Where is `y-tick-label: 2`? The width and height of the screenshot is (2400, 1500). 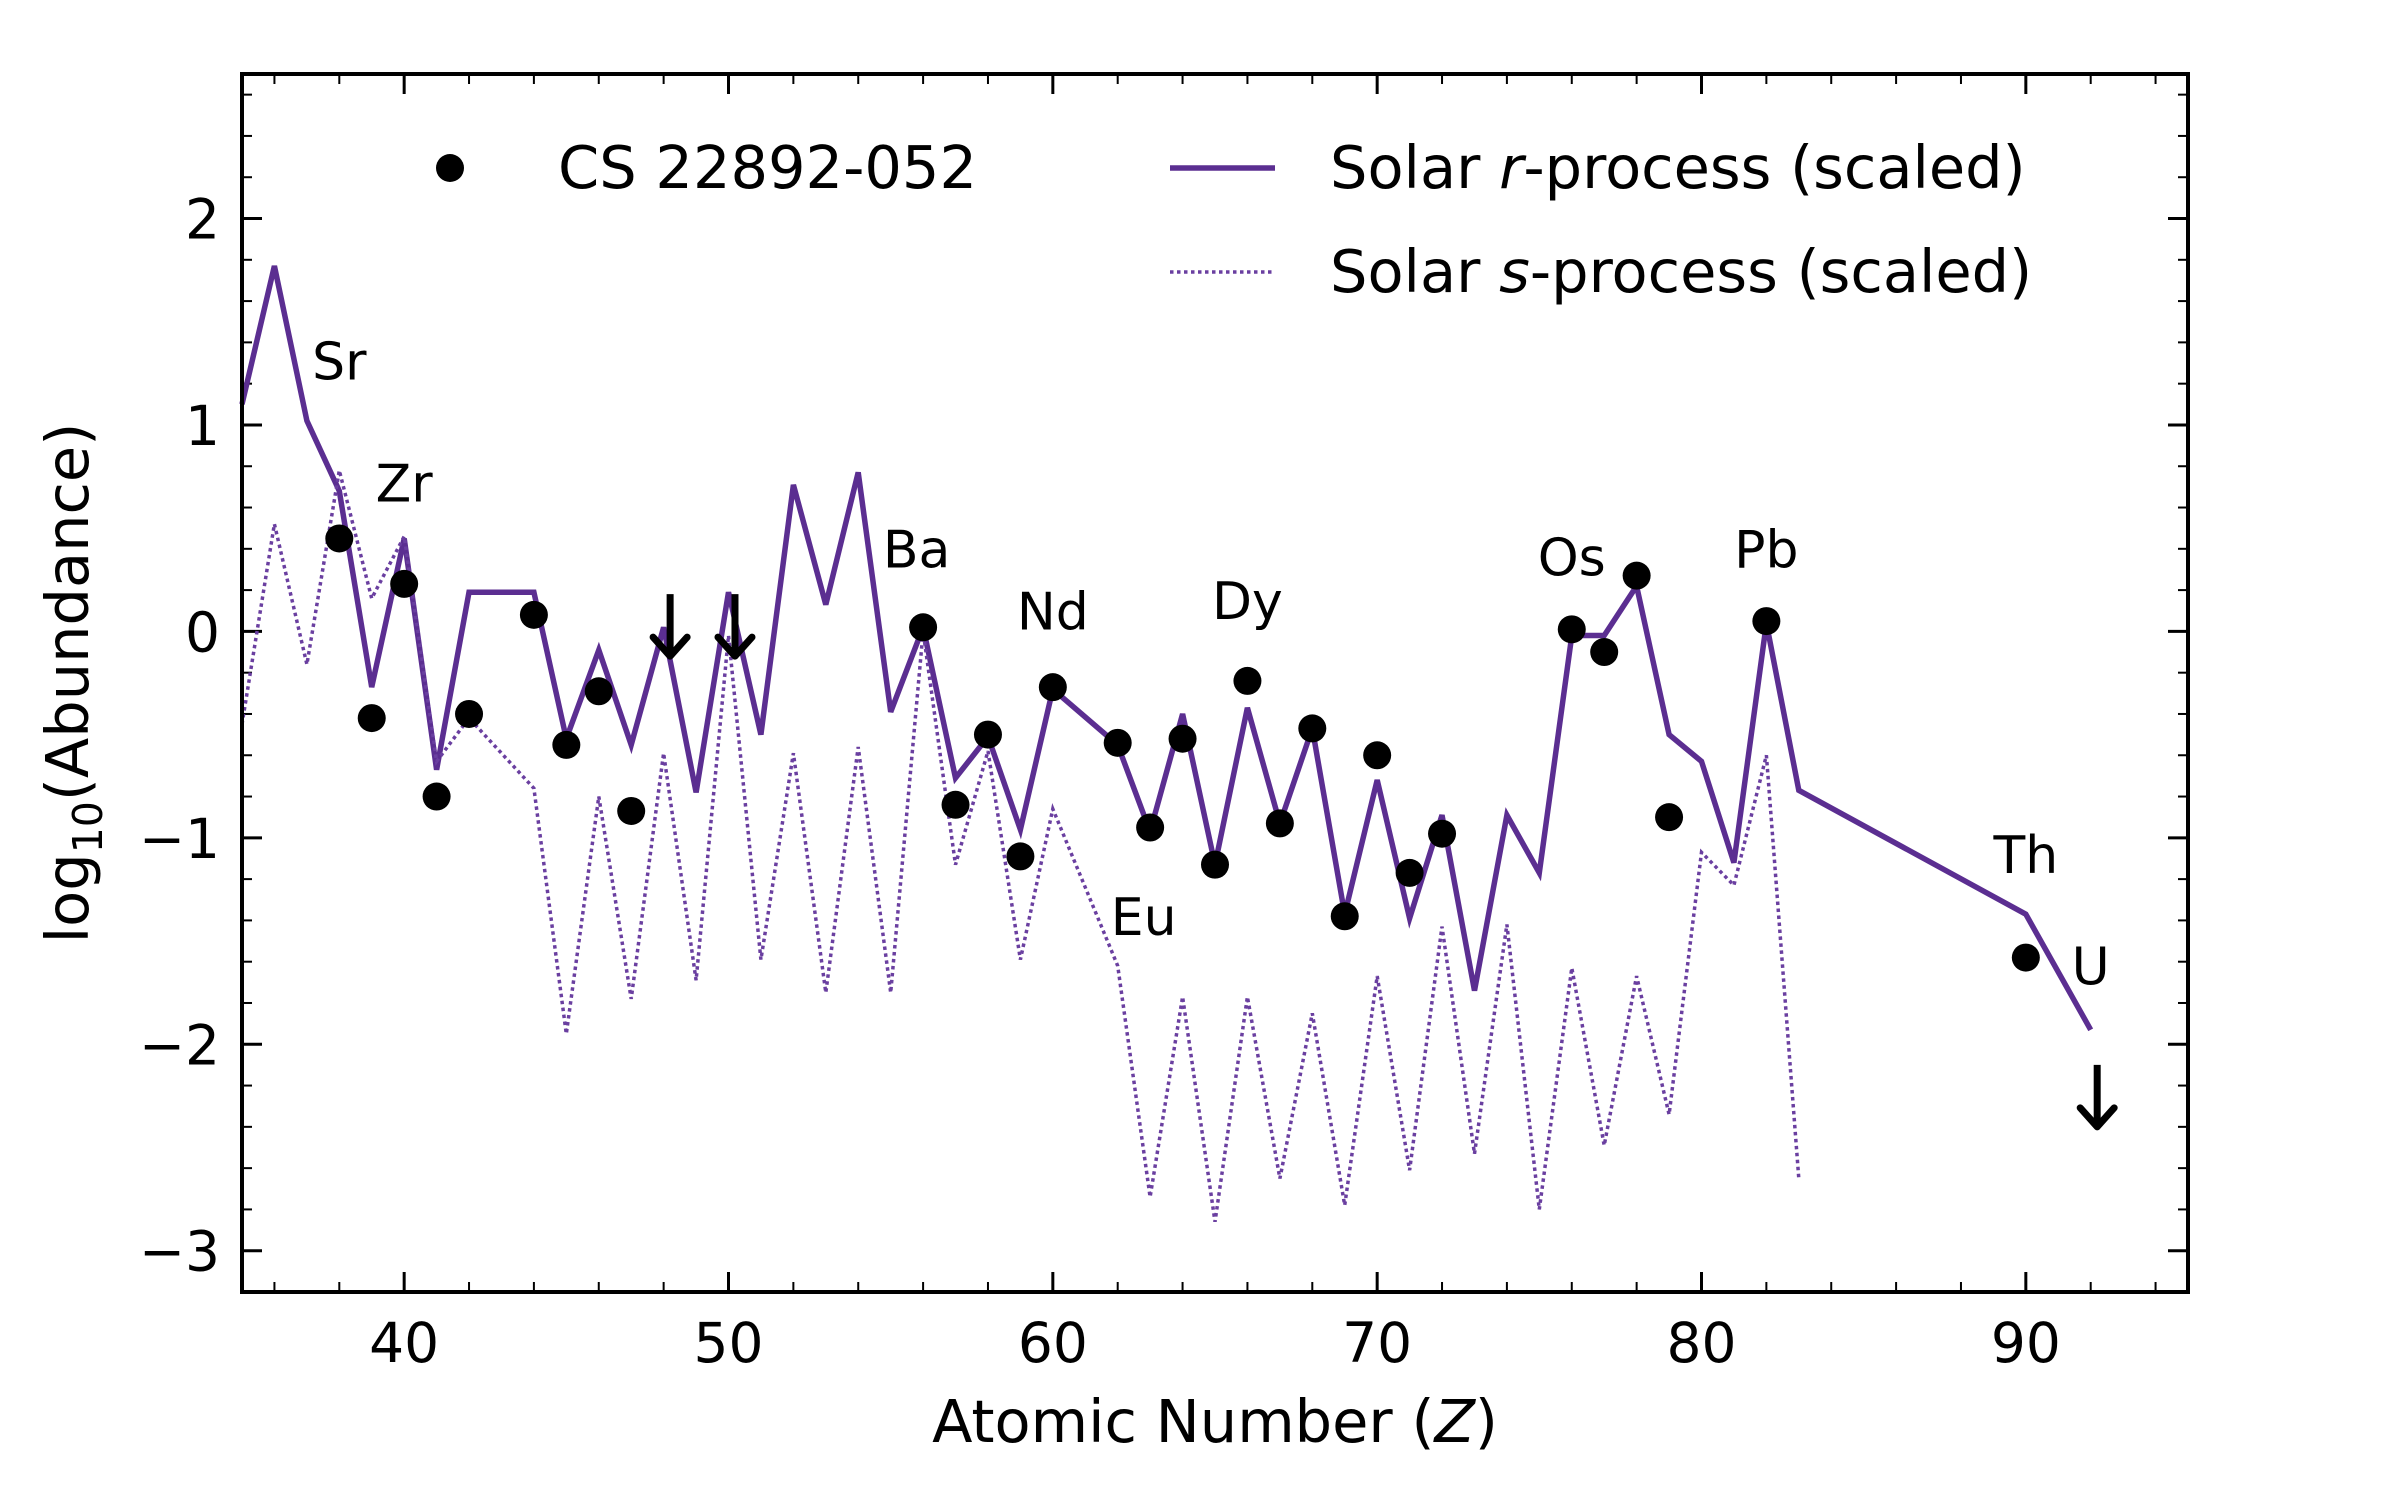 y-tick-label: 2 is located at coordinates (202, 220).